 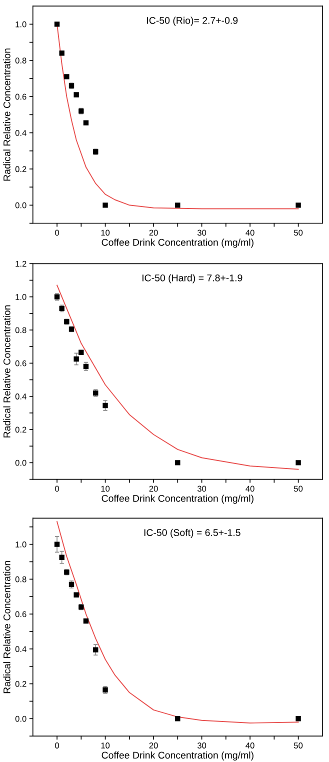 What do you see at coordinates (192, 21) in the screenshot?
I see `annotation: IC-50 (Rio)= 2.7+-0.9` at bounding box center [192, 21].